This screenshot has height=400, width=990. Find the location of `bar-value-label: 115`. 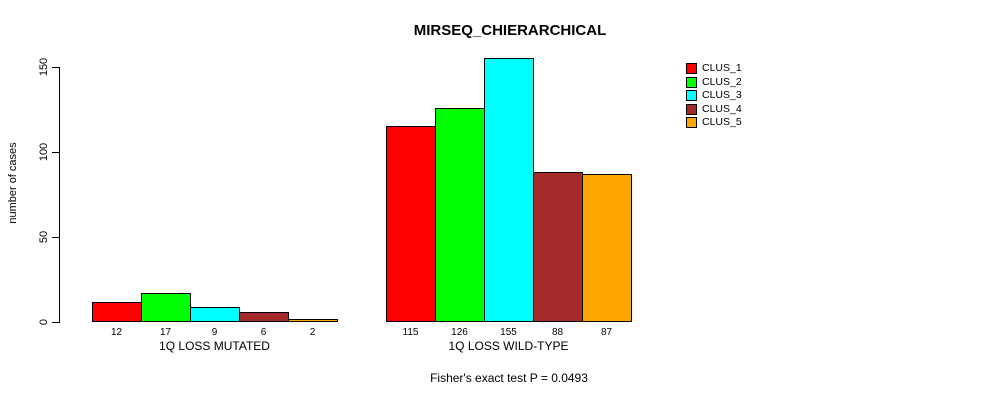

bar-value-label: 115 is located at coordinates (410, 332).